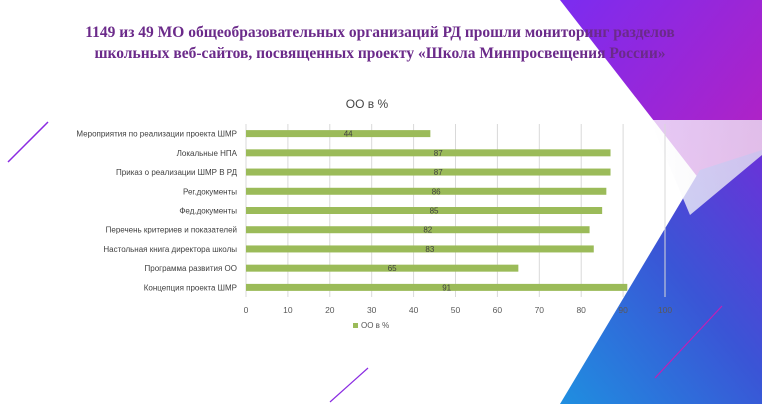  I want to click on x-tick-label: 60, so click(498, 310).